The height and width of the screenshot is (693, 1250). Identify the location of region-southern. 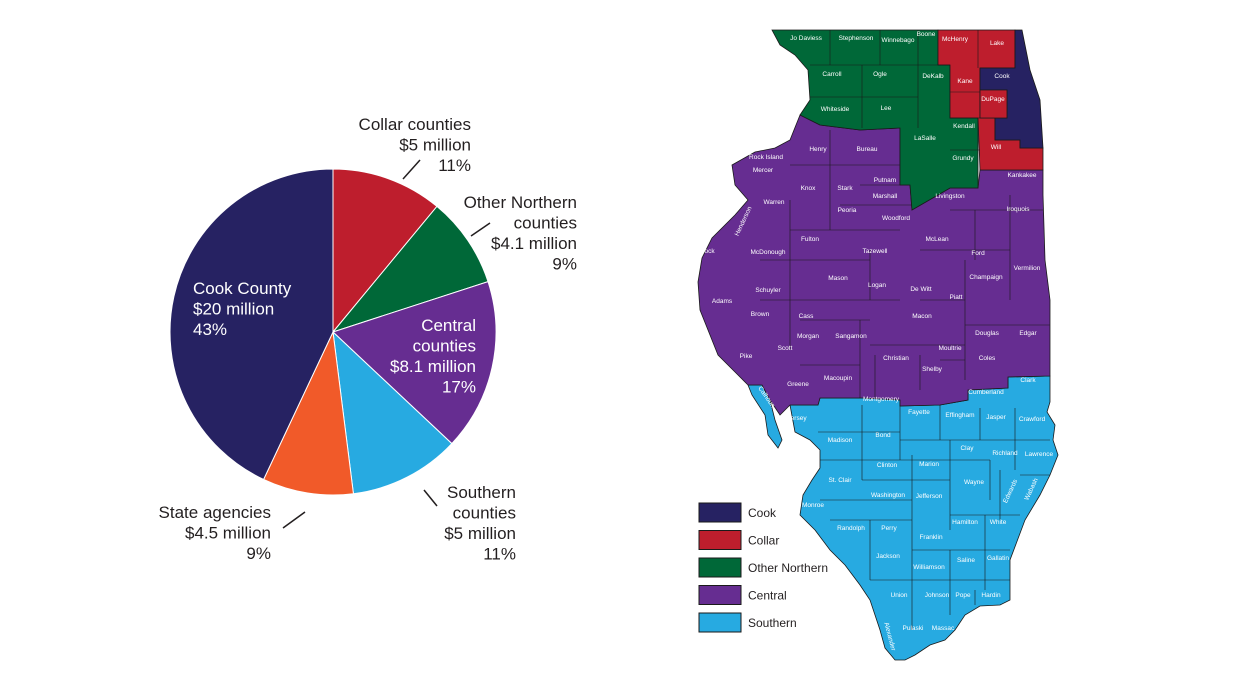
(924, 518).